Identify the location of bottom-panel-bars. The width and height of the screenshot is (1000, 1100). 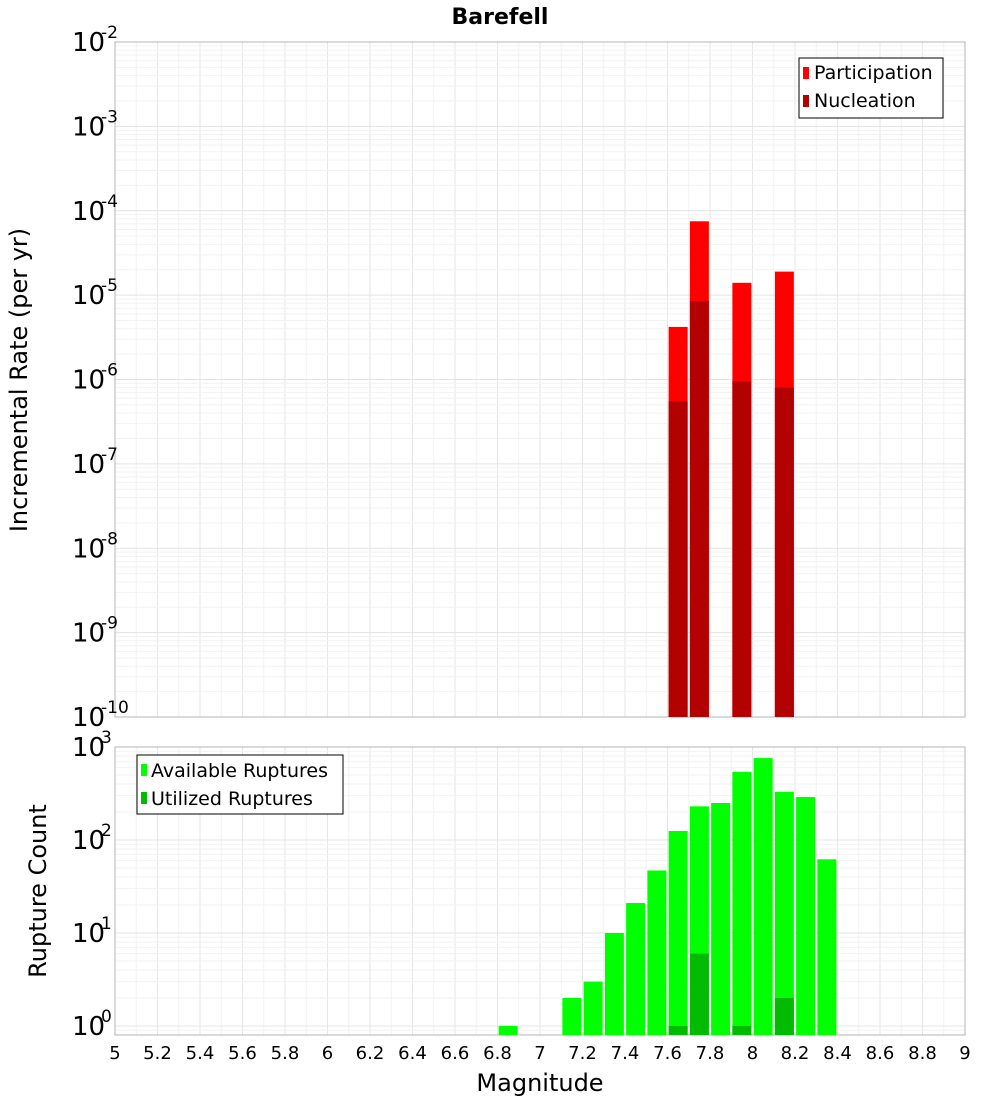
(667, 896).